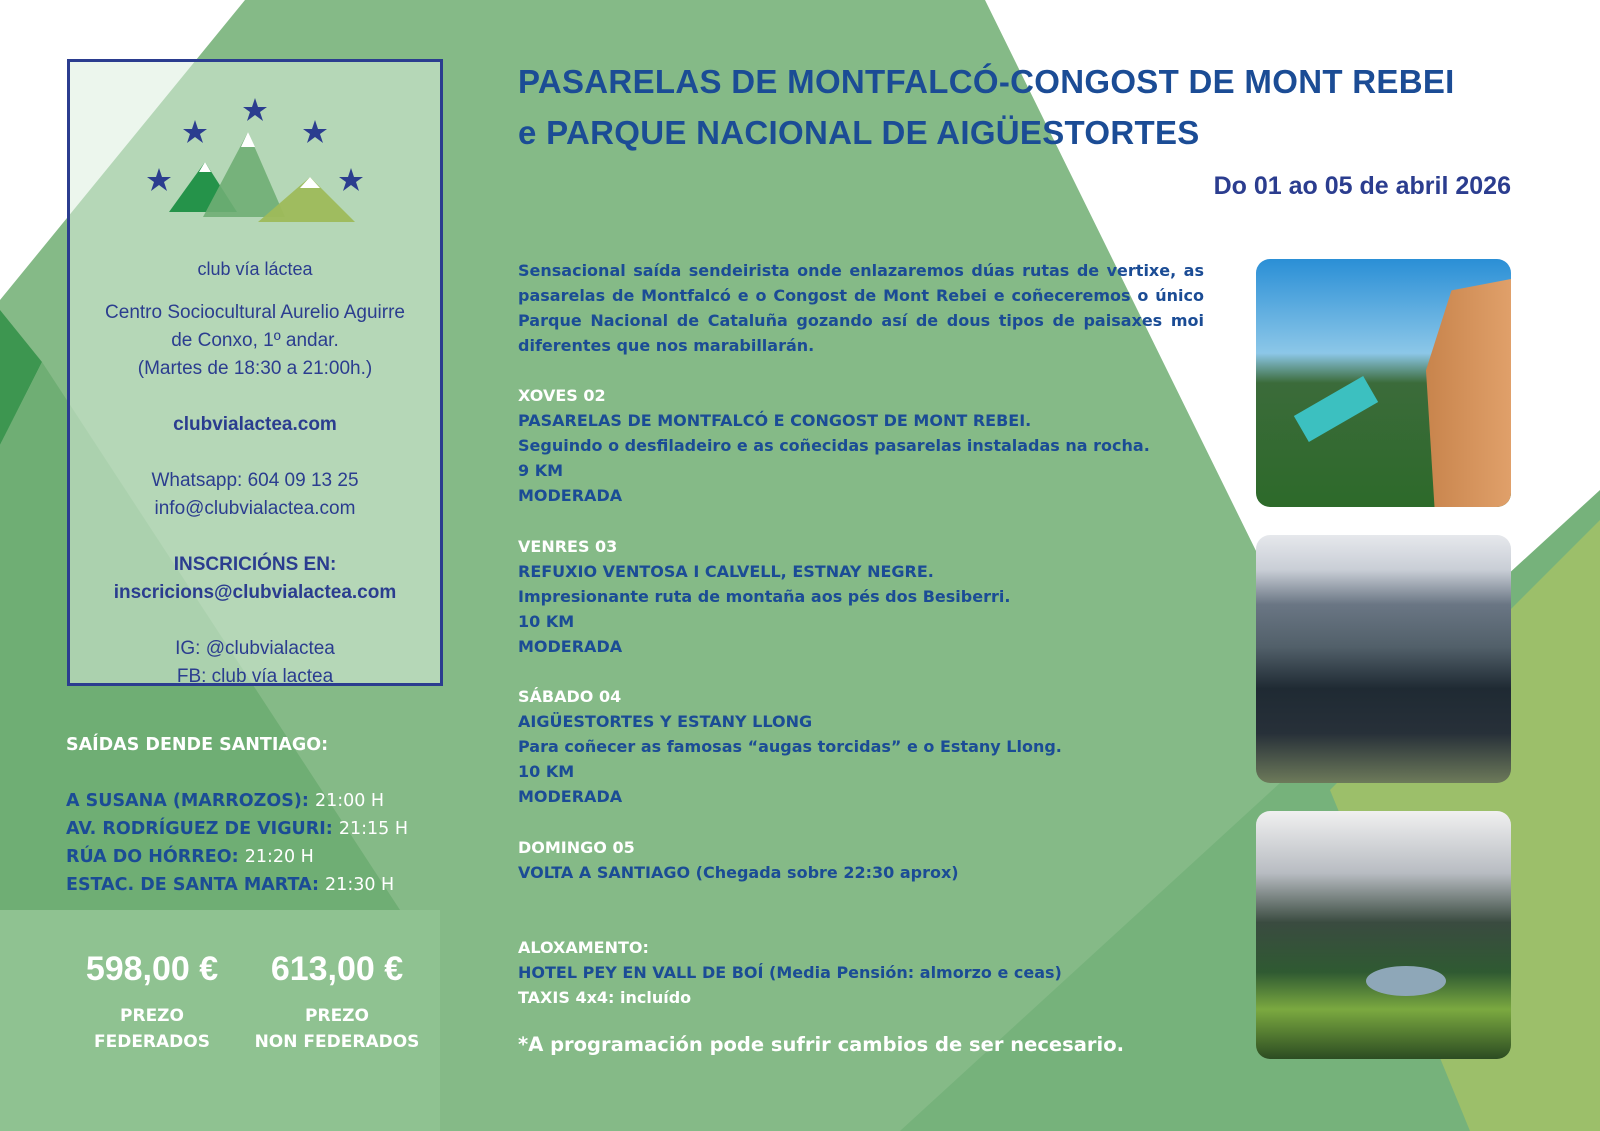 Image resolution: width=1600 pixels, height=1131 pixels. Describe the element at coordinates (1383, 935) in the screenshot. I see `photo-estany-llong` at that location.